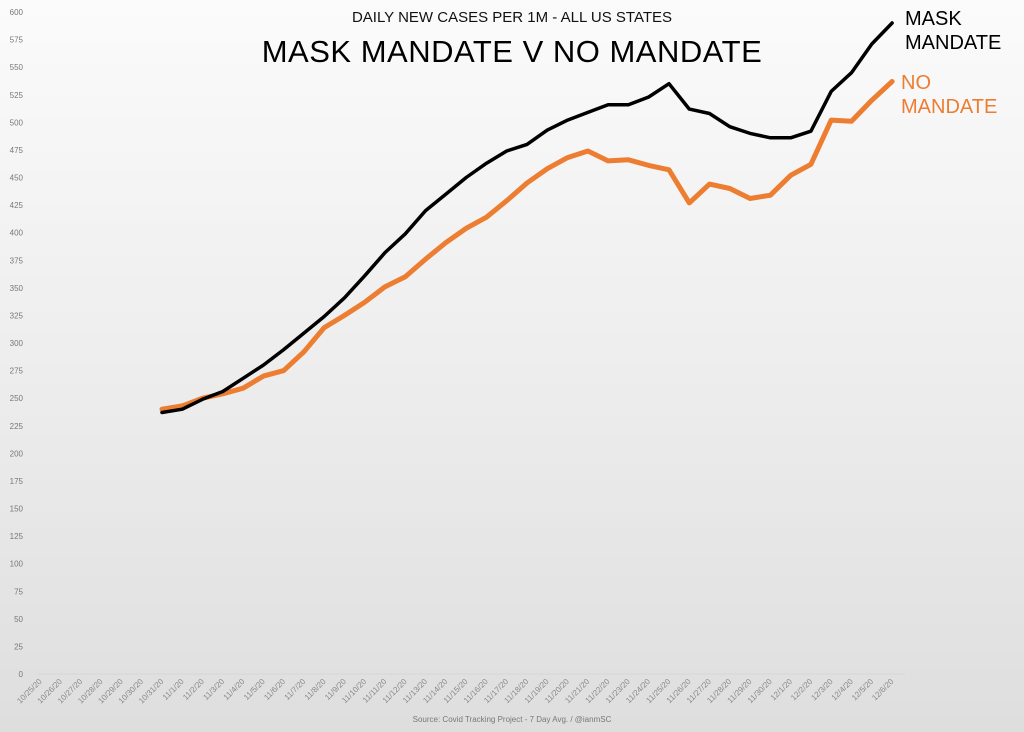 This screenshot has height=732, width=1024. What do you see at coordinates (17, 233) in the screenshot?
I see `y-tick-label: 400` at bounding box center [17, 233].